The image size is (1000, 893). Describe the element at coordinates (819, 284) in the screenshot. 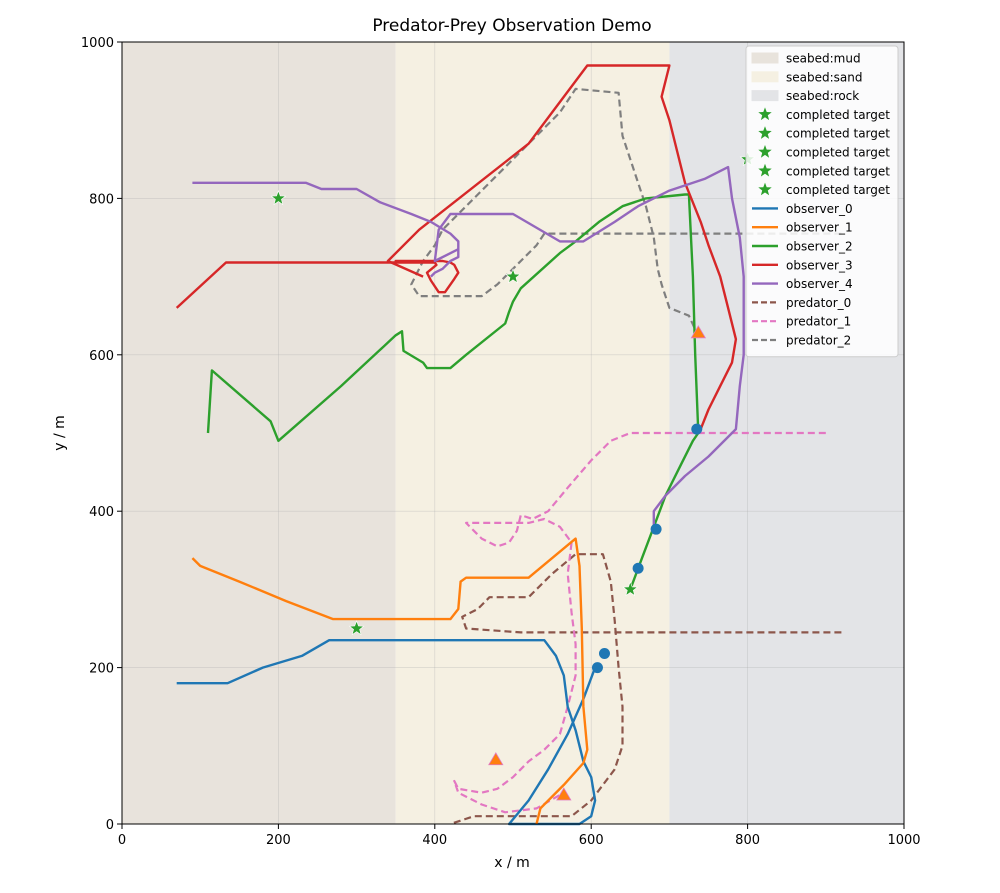

I see `legend-label-12: observer_4` at that location.